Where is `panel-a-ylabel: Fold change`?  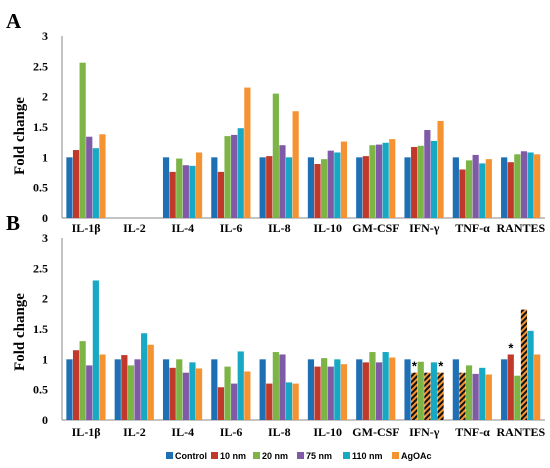
panel-a-ylabel: Fold change is located at coordinates (20, 136).